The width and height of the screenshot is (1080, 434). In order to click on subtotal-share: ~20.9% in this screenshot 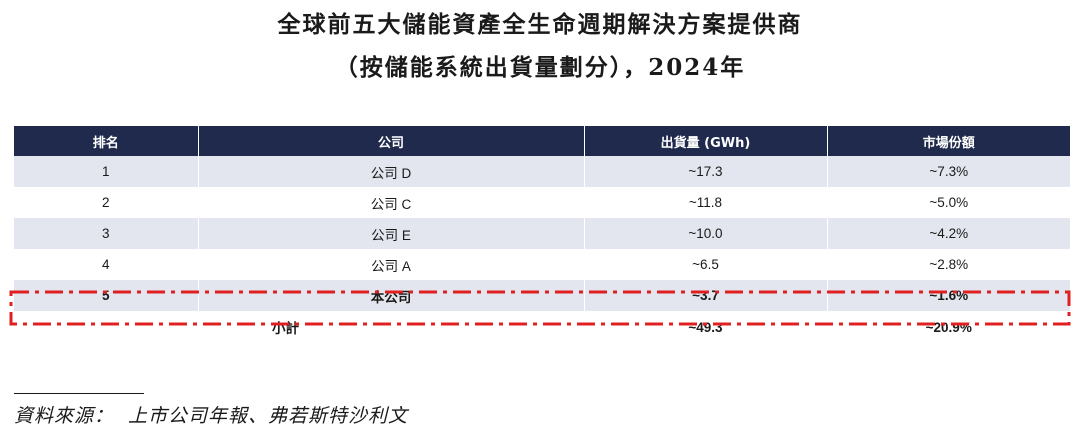, I will do `click(948, 327)`.